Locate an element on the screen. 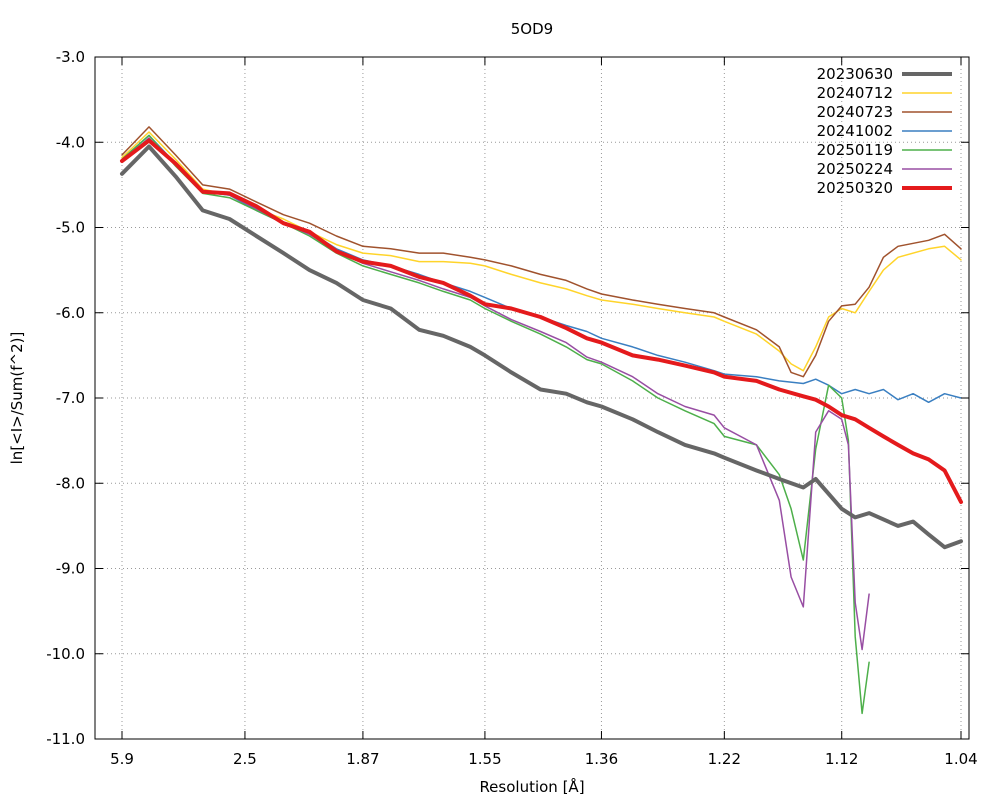 This screenshot has width=1000, height=800. y-tick-label: -6.0 is located at coordinates (70, 313).